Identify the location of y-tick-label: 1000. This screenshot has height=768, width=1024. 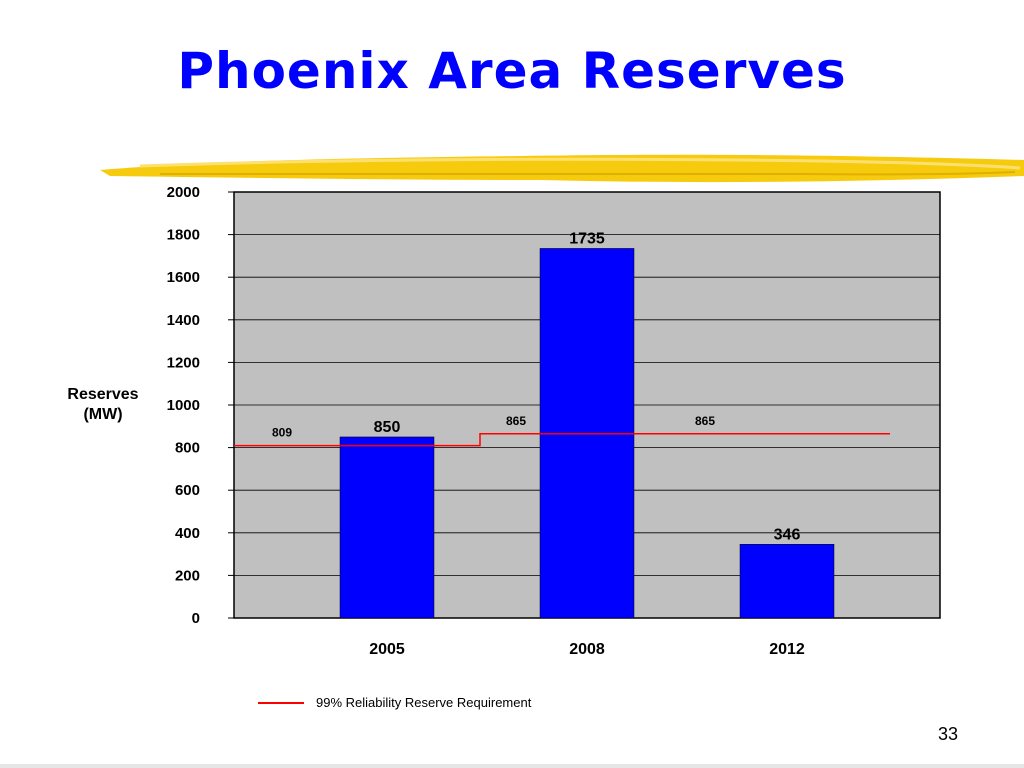
(183, 405).